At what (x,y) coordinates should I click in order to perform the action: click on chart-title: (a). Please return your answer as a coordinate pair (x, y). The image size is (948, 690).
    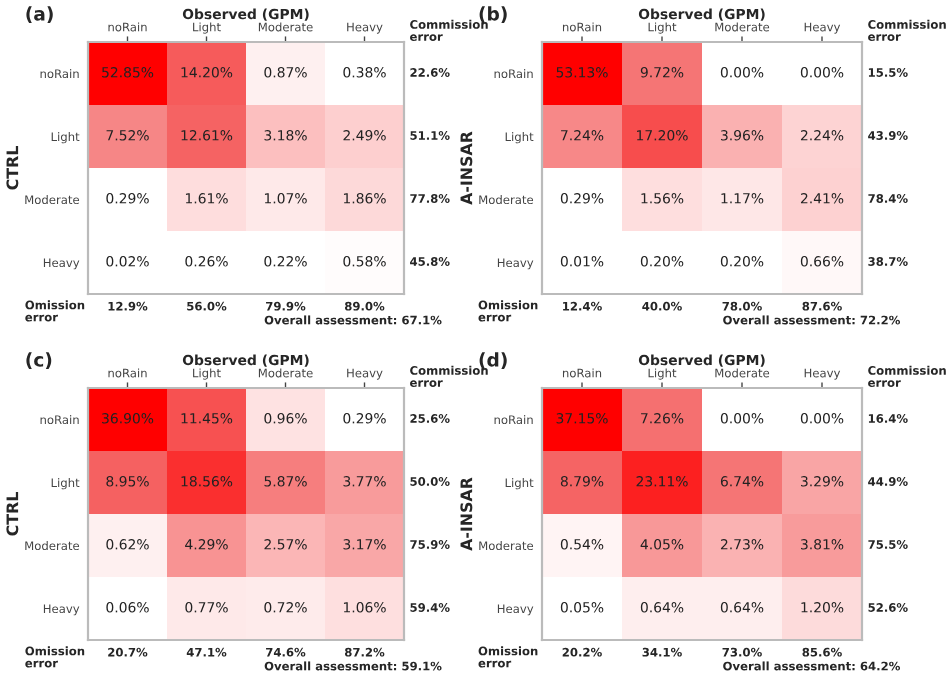
    Looking at the image, I should click on (39, 14).